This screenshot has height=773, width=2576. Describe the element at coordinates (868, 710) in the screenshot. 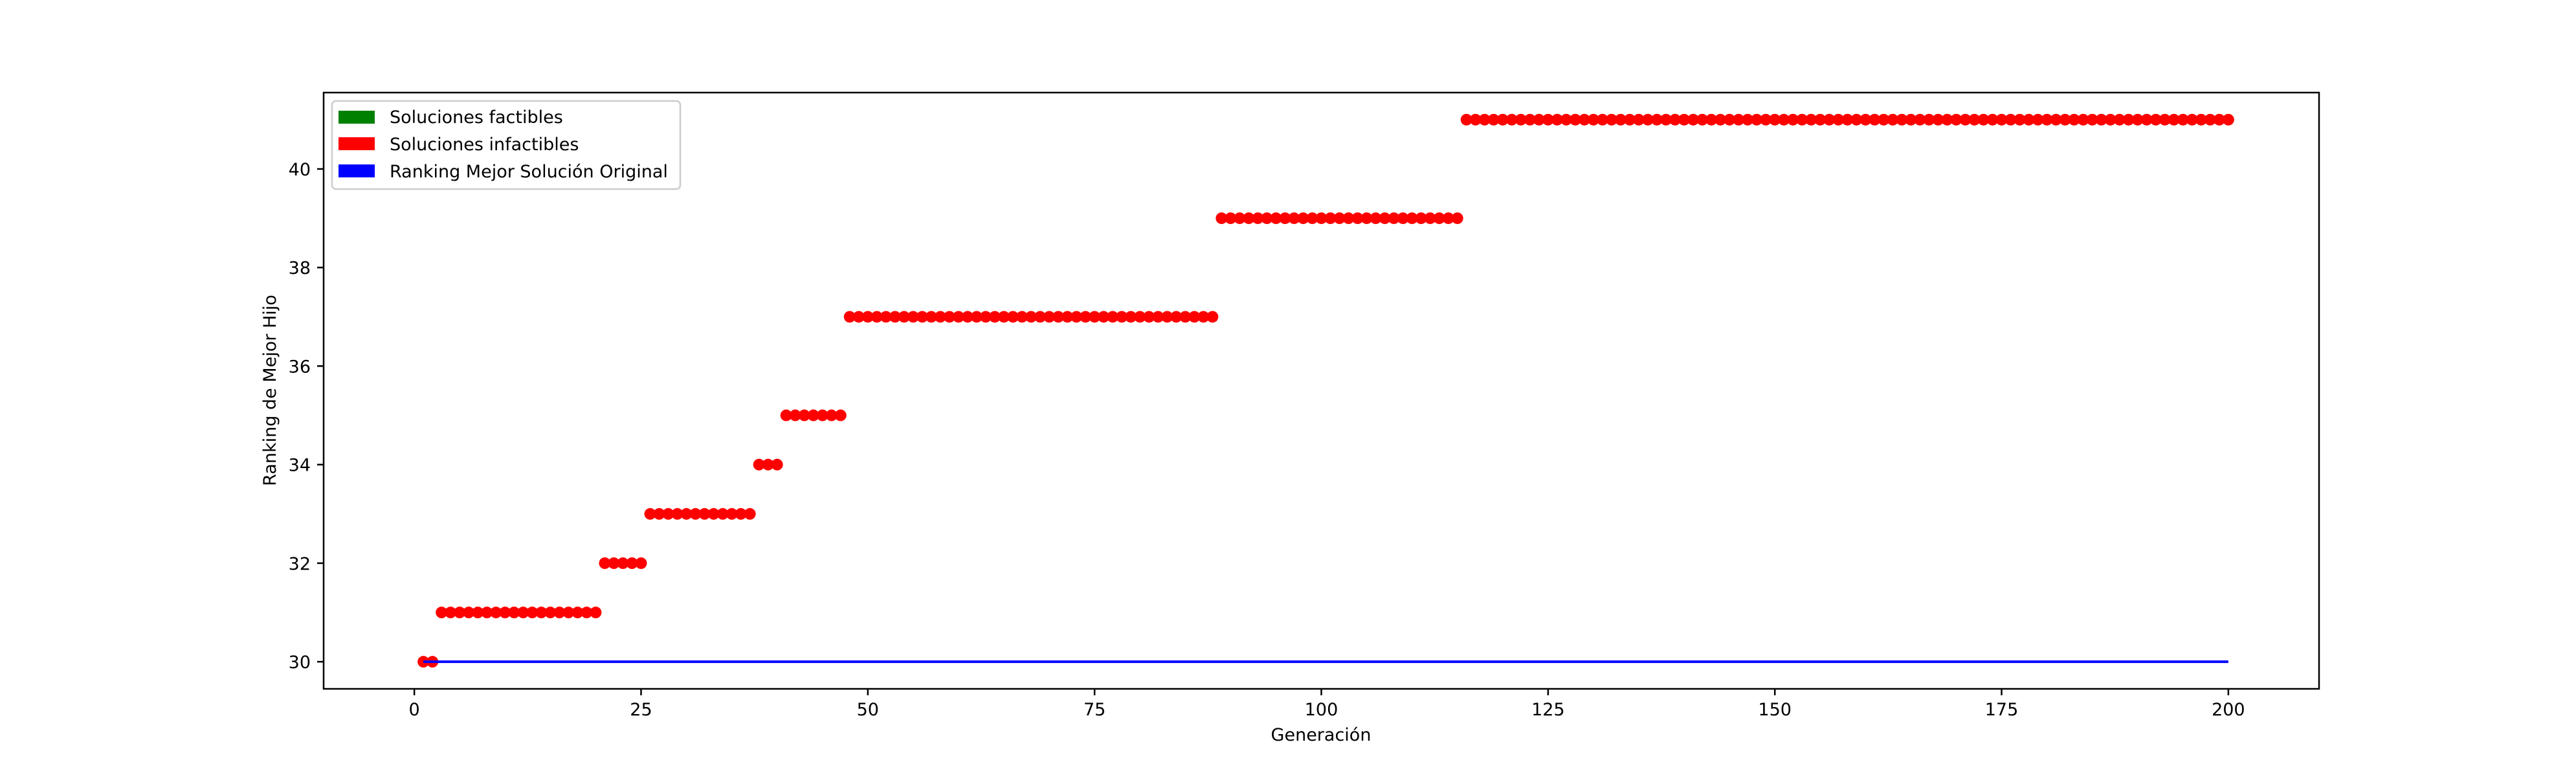

I see `x-tick-label: 50` at that location.